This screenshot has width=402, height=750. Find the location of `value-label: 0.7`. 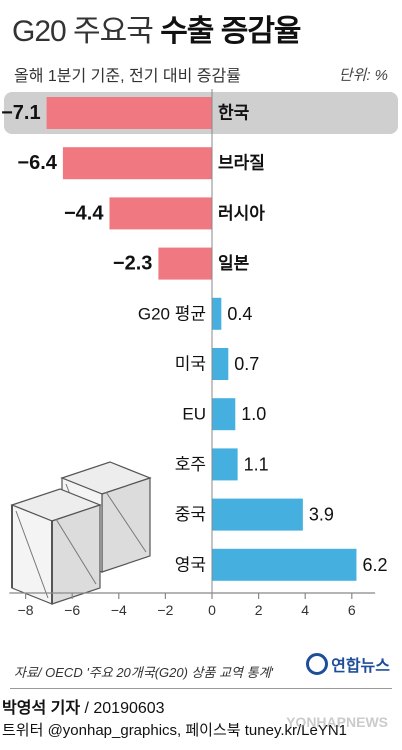

value-label: 0.7 is located at coordinates (246, 364).